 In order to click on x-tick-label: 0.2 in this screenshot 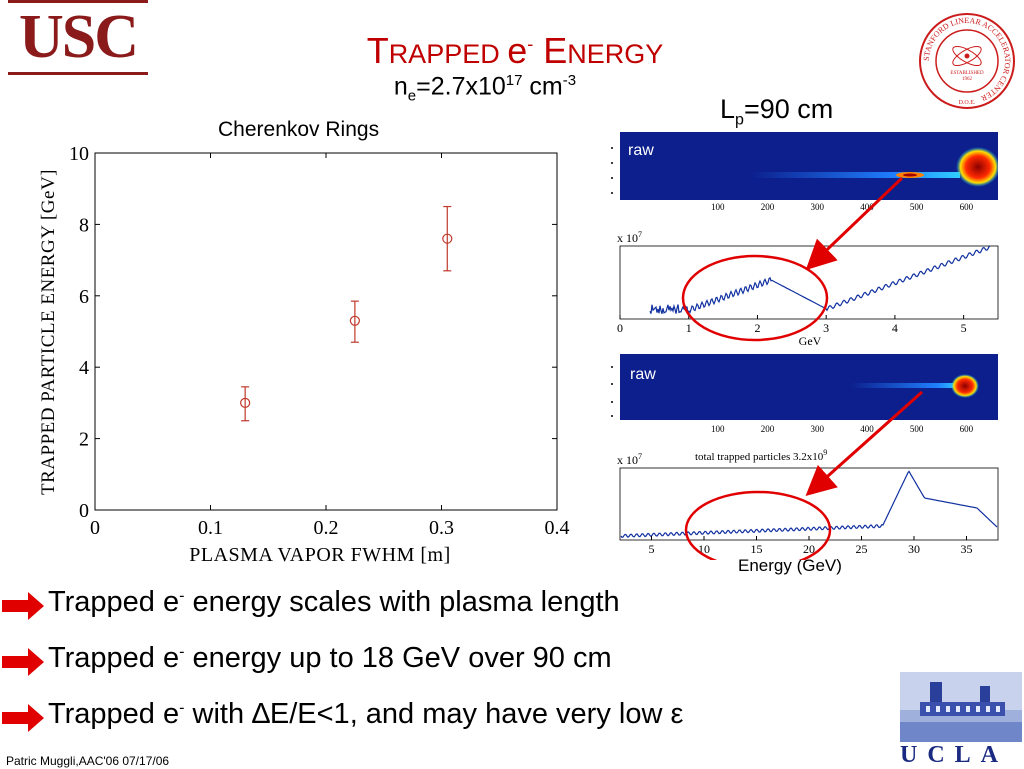, I will do `click(326, 528)`.